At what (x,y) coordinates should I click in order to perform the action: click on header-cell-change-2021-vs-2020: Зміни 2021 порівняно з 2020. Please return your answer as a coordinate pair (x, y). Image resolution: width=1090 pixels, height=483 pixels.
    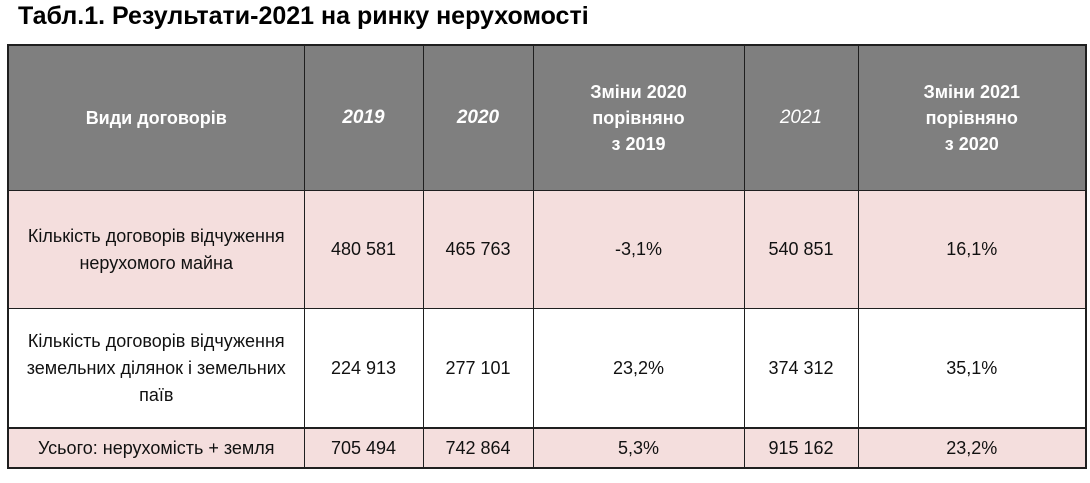
    Looking at the image, I should click on (972, 117).